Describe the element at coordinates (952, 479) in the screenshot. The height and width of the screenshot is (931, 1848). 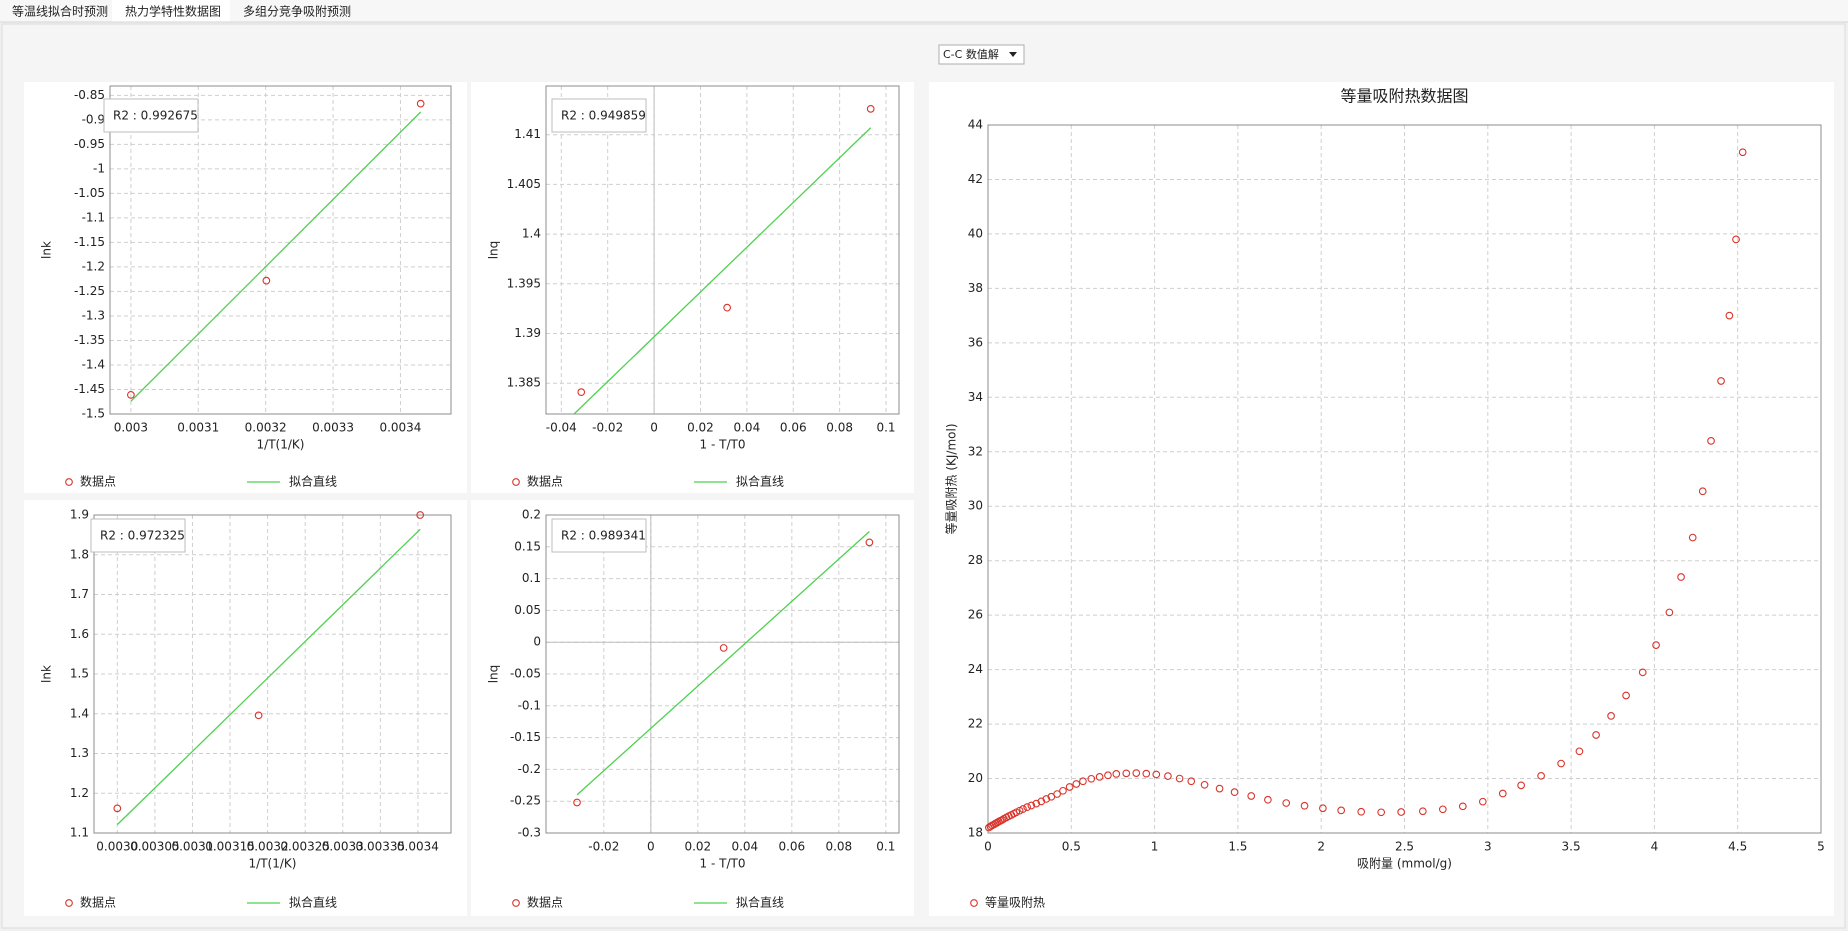
I see `y-axis-label: 等量吸附热 (KJ/mol)` at that location.